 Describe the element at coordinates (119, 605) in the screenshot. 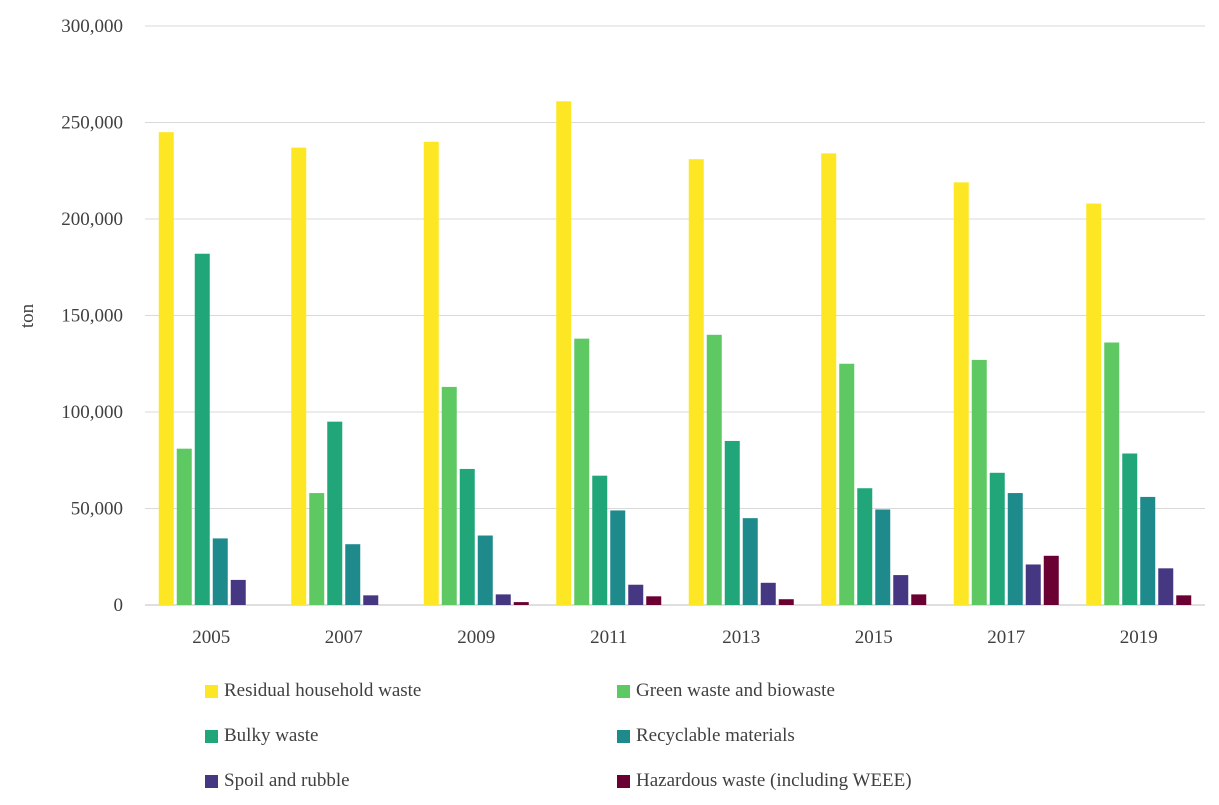

I see `y-tick-label: 0` at that location.